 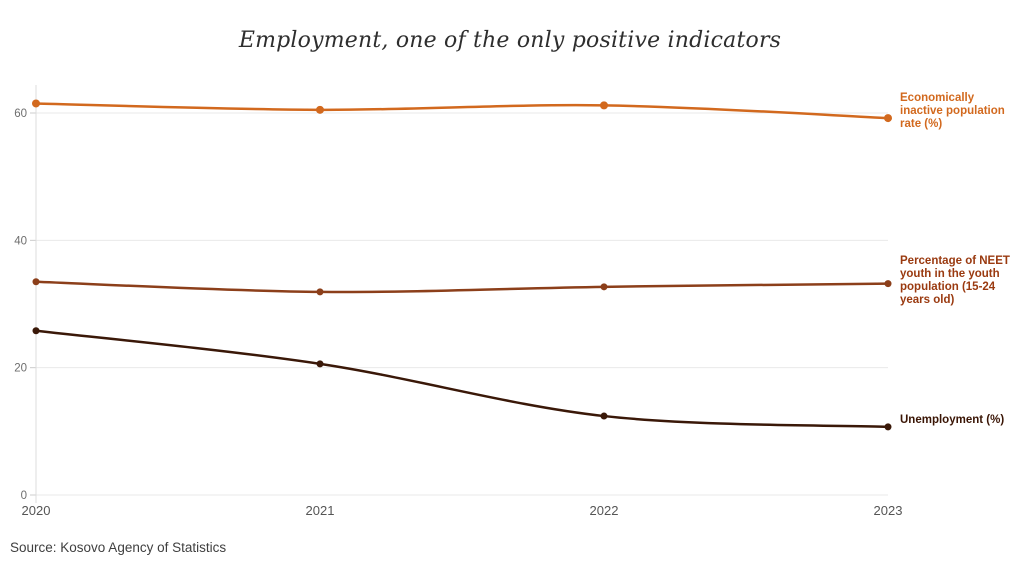 I want to click on y-tick-label: 40, so click(x=20, y=241).